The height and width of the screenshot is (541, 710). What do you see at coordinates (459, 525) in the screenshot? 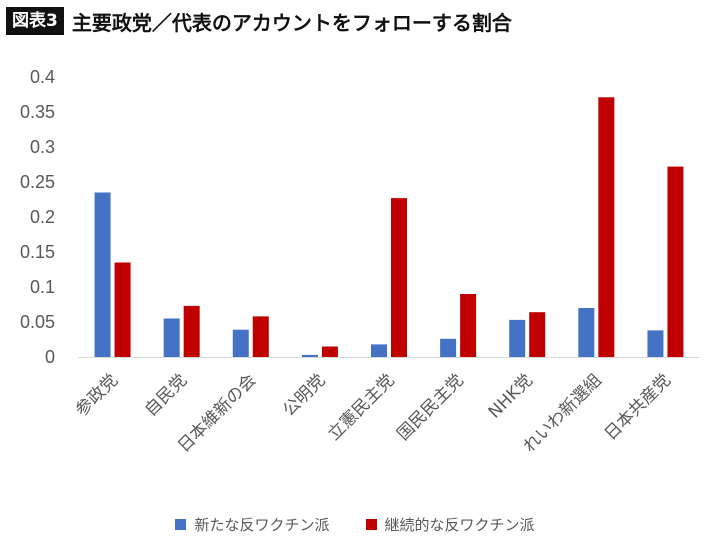
I see `legend-label: 継続的な反ワクチン派` at bounding box center [459, 525].